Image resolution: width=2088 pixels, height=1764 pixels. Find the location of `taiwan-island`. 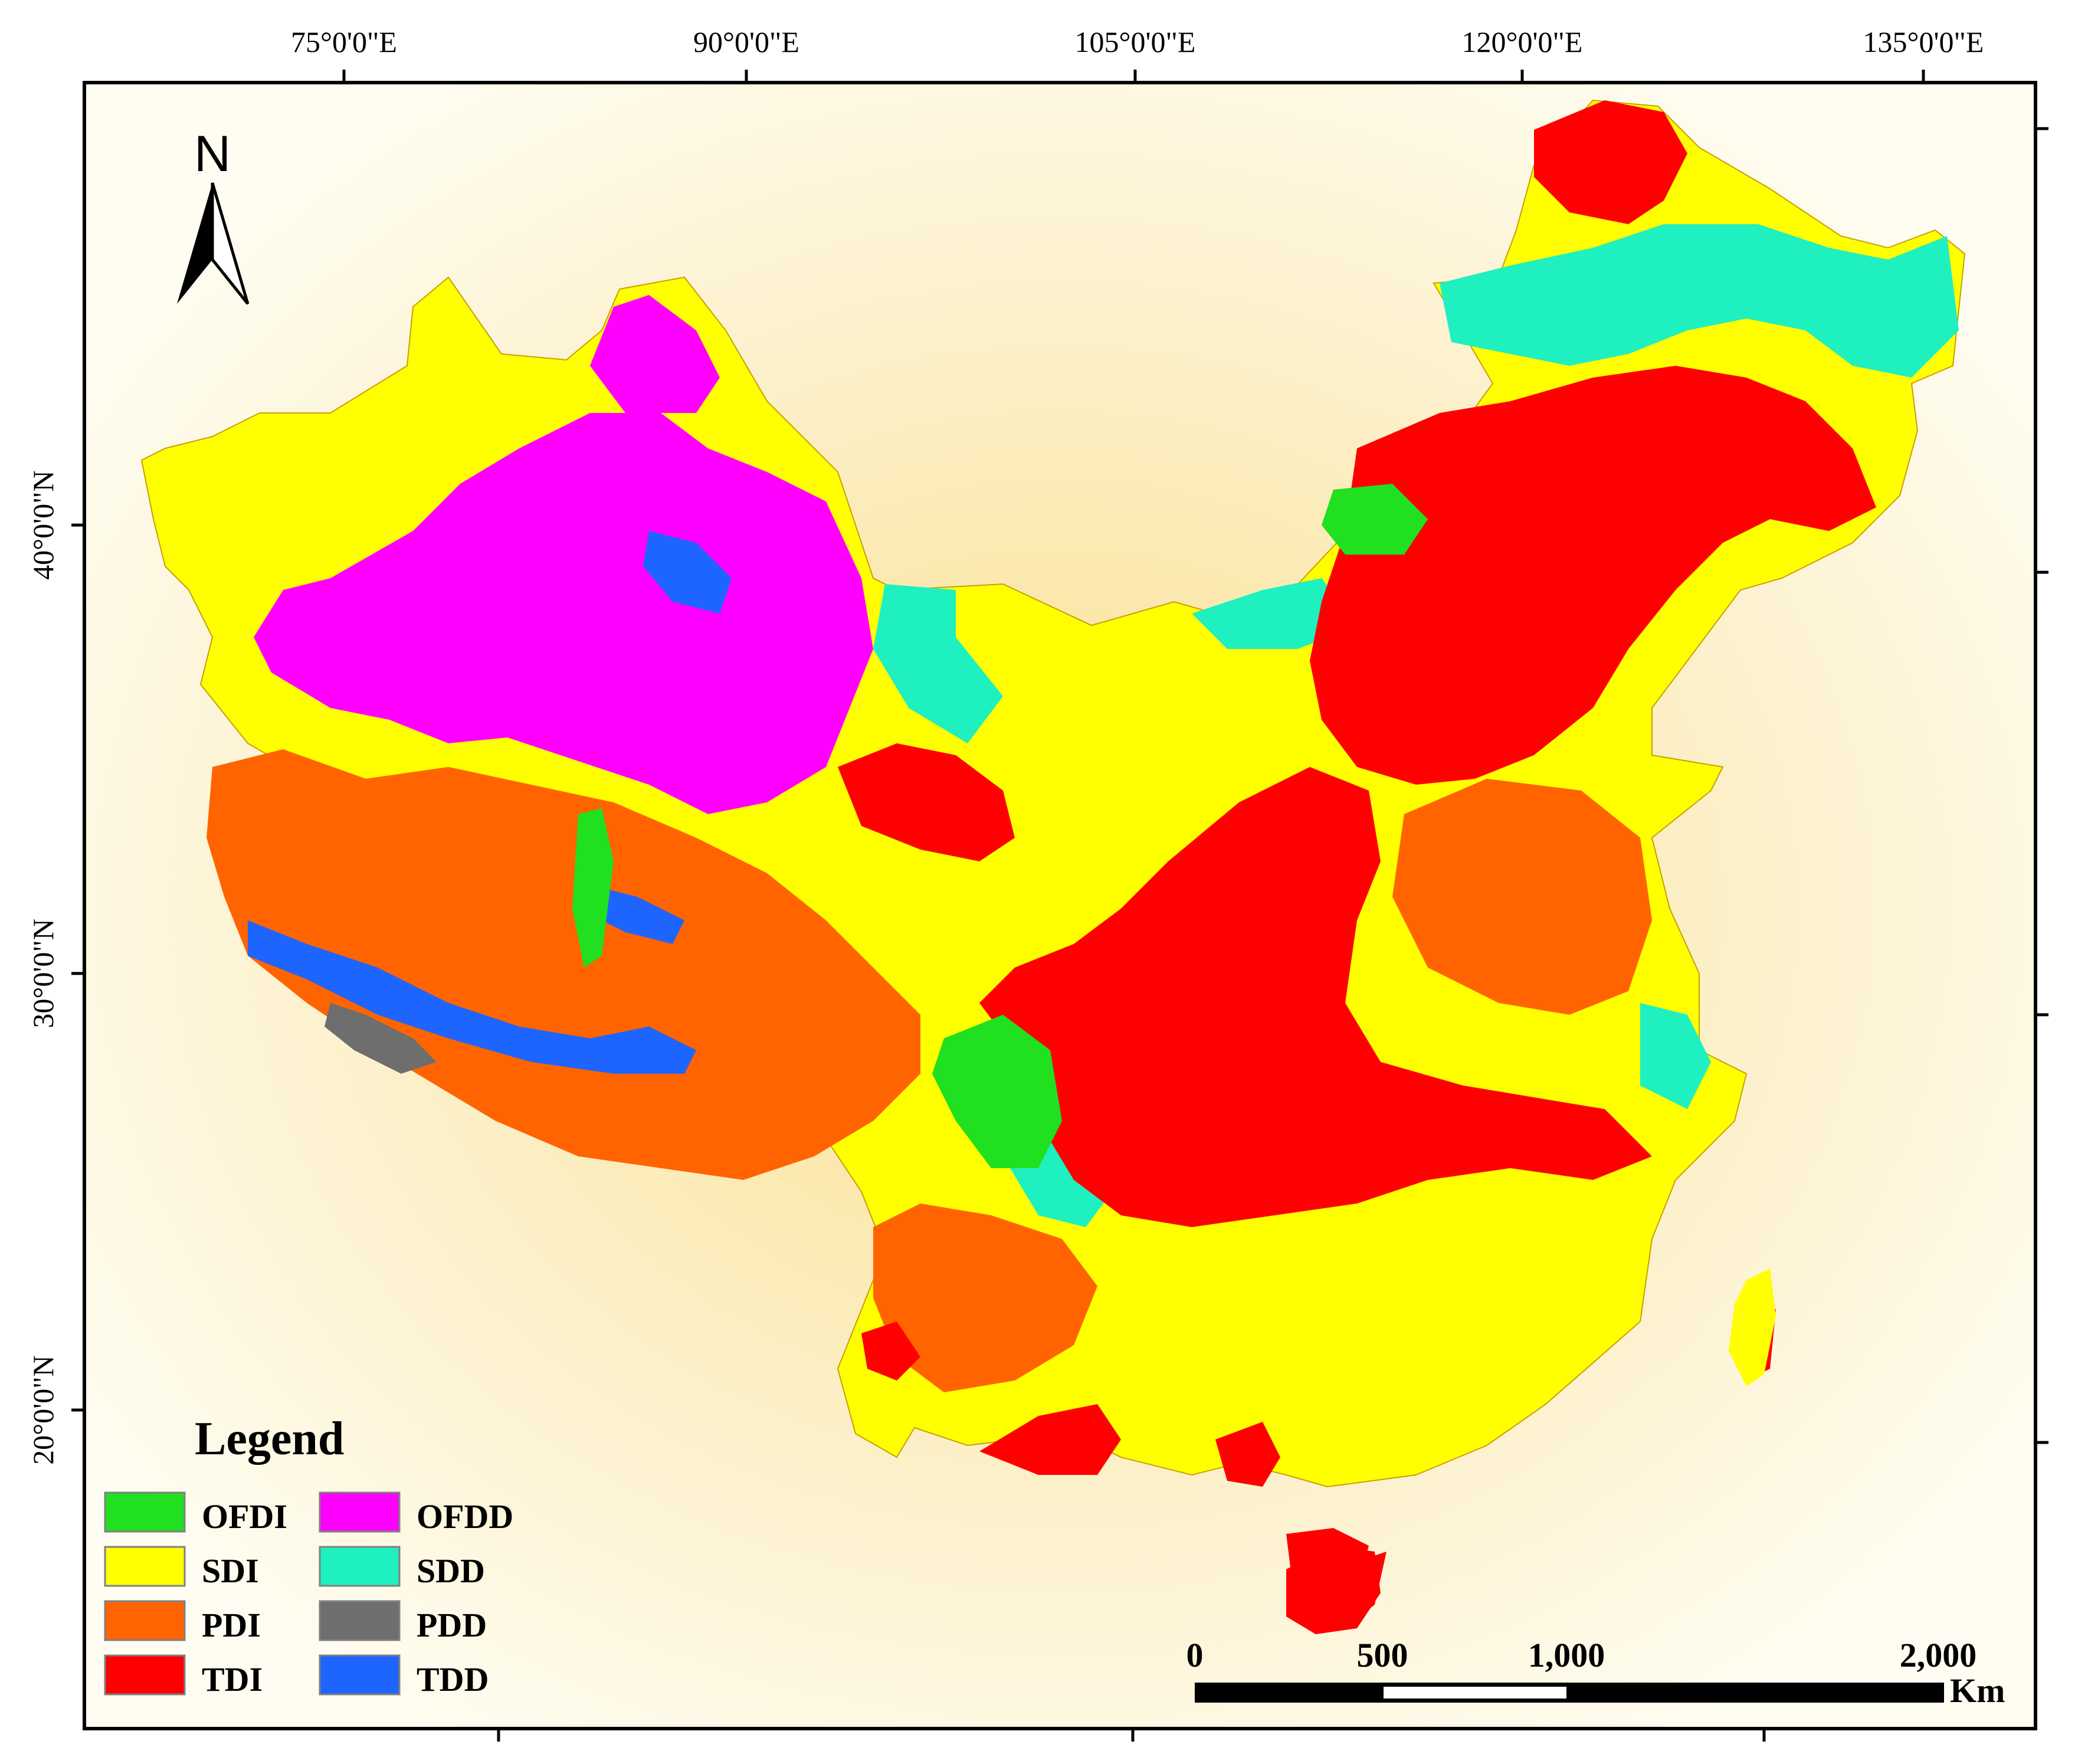

taiwan-island is located at coordinates (1753, 1327).